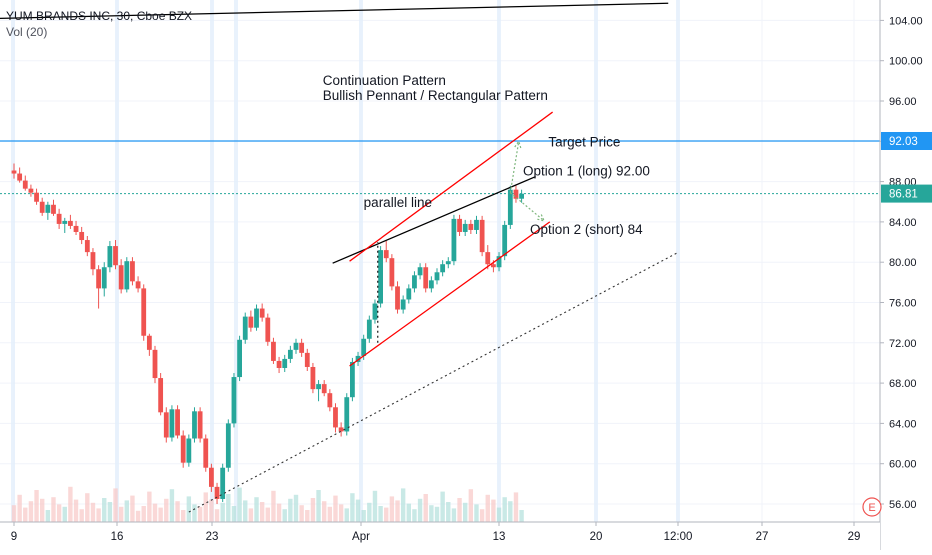 The image size is (932, 555). I want to click on price-tick-label: 72.00, so click(903, 344).